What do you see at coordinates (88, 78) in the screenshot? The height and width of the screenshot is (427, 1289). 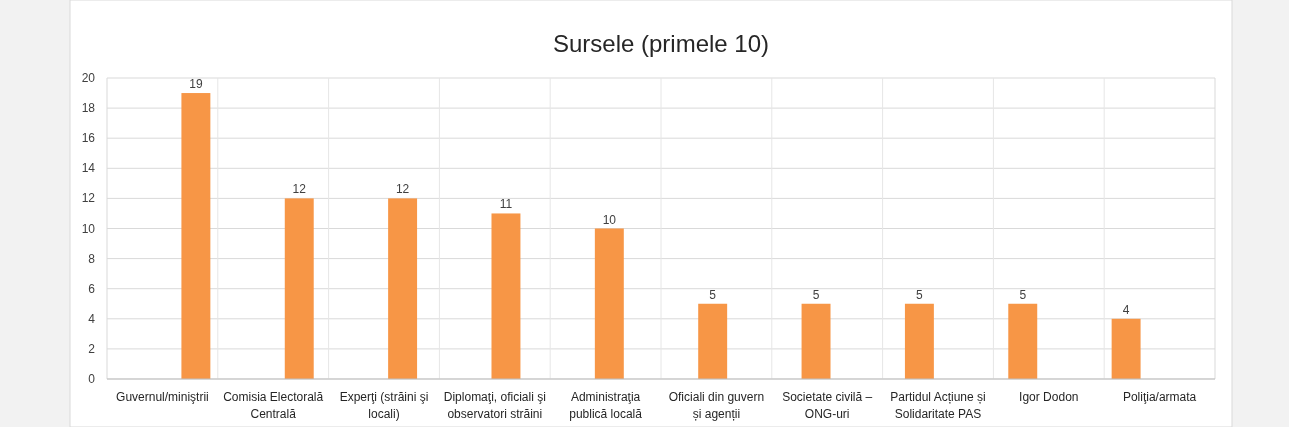 I see `y-tick-label: 20` at bounding box center [88, 78].